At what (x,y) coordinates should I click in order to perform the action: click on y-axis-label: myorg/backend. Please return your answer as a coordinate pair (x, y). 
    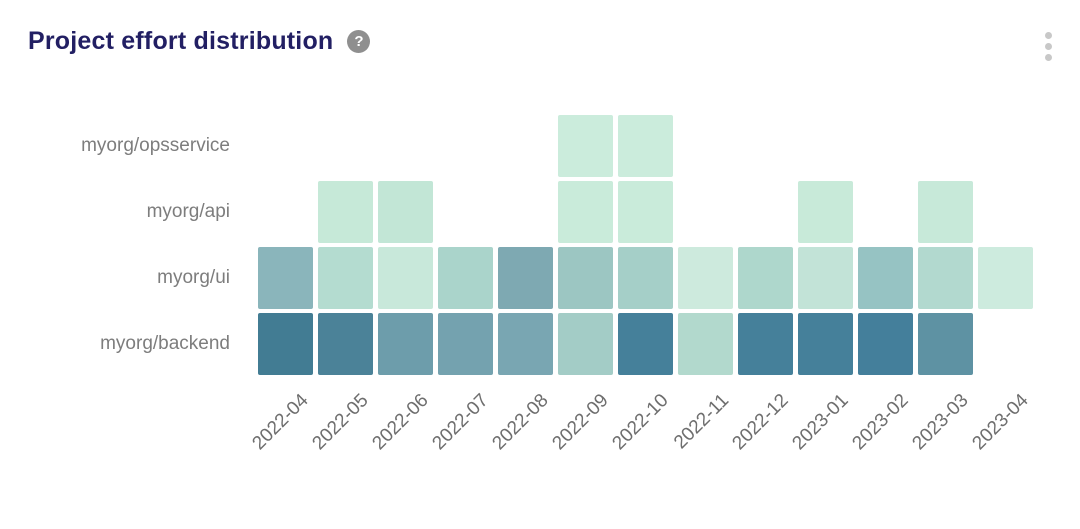
    Looking at the image, I should click on (165, 343).